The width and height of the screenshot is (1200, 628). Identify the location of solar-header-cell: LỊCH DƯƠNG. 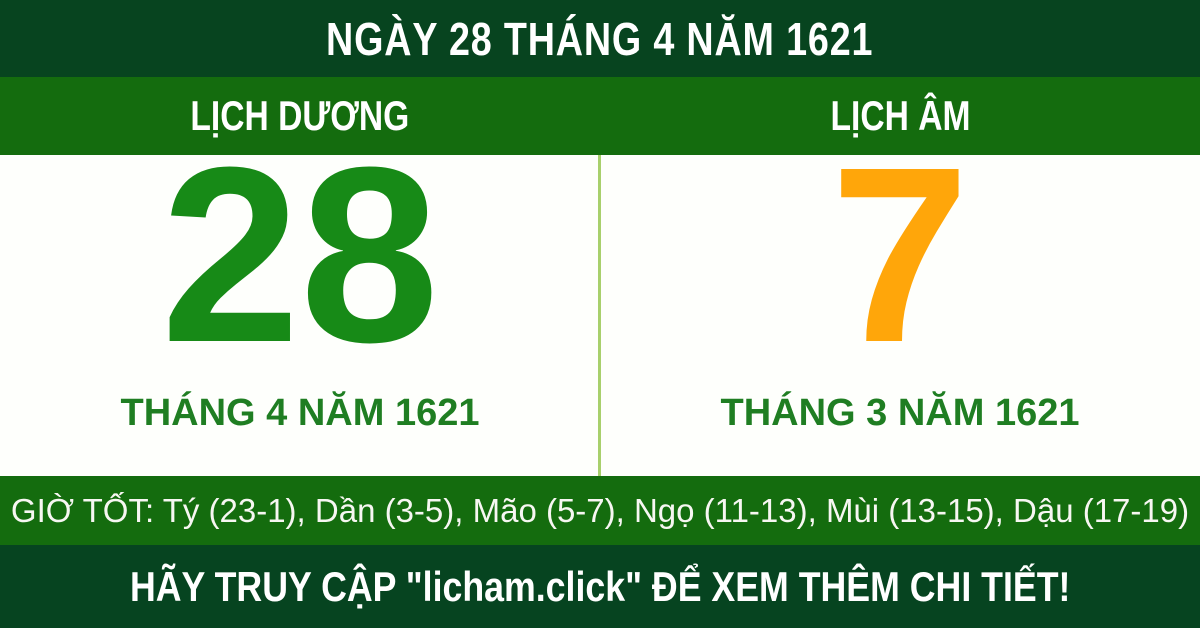
(300, 116).